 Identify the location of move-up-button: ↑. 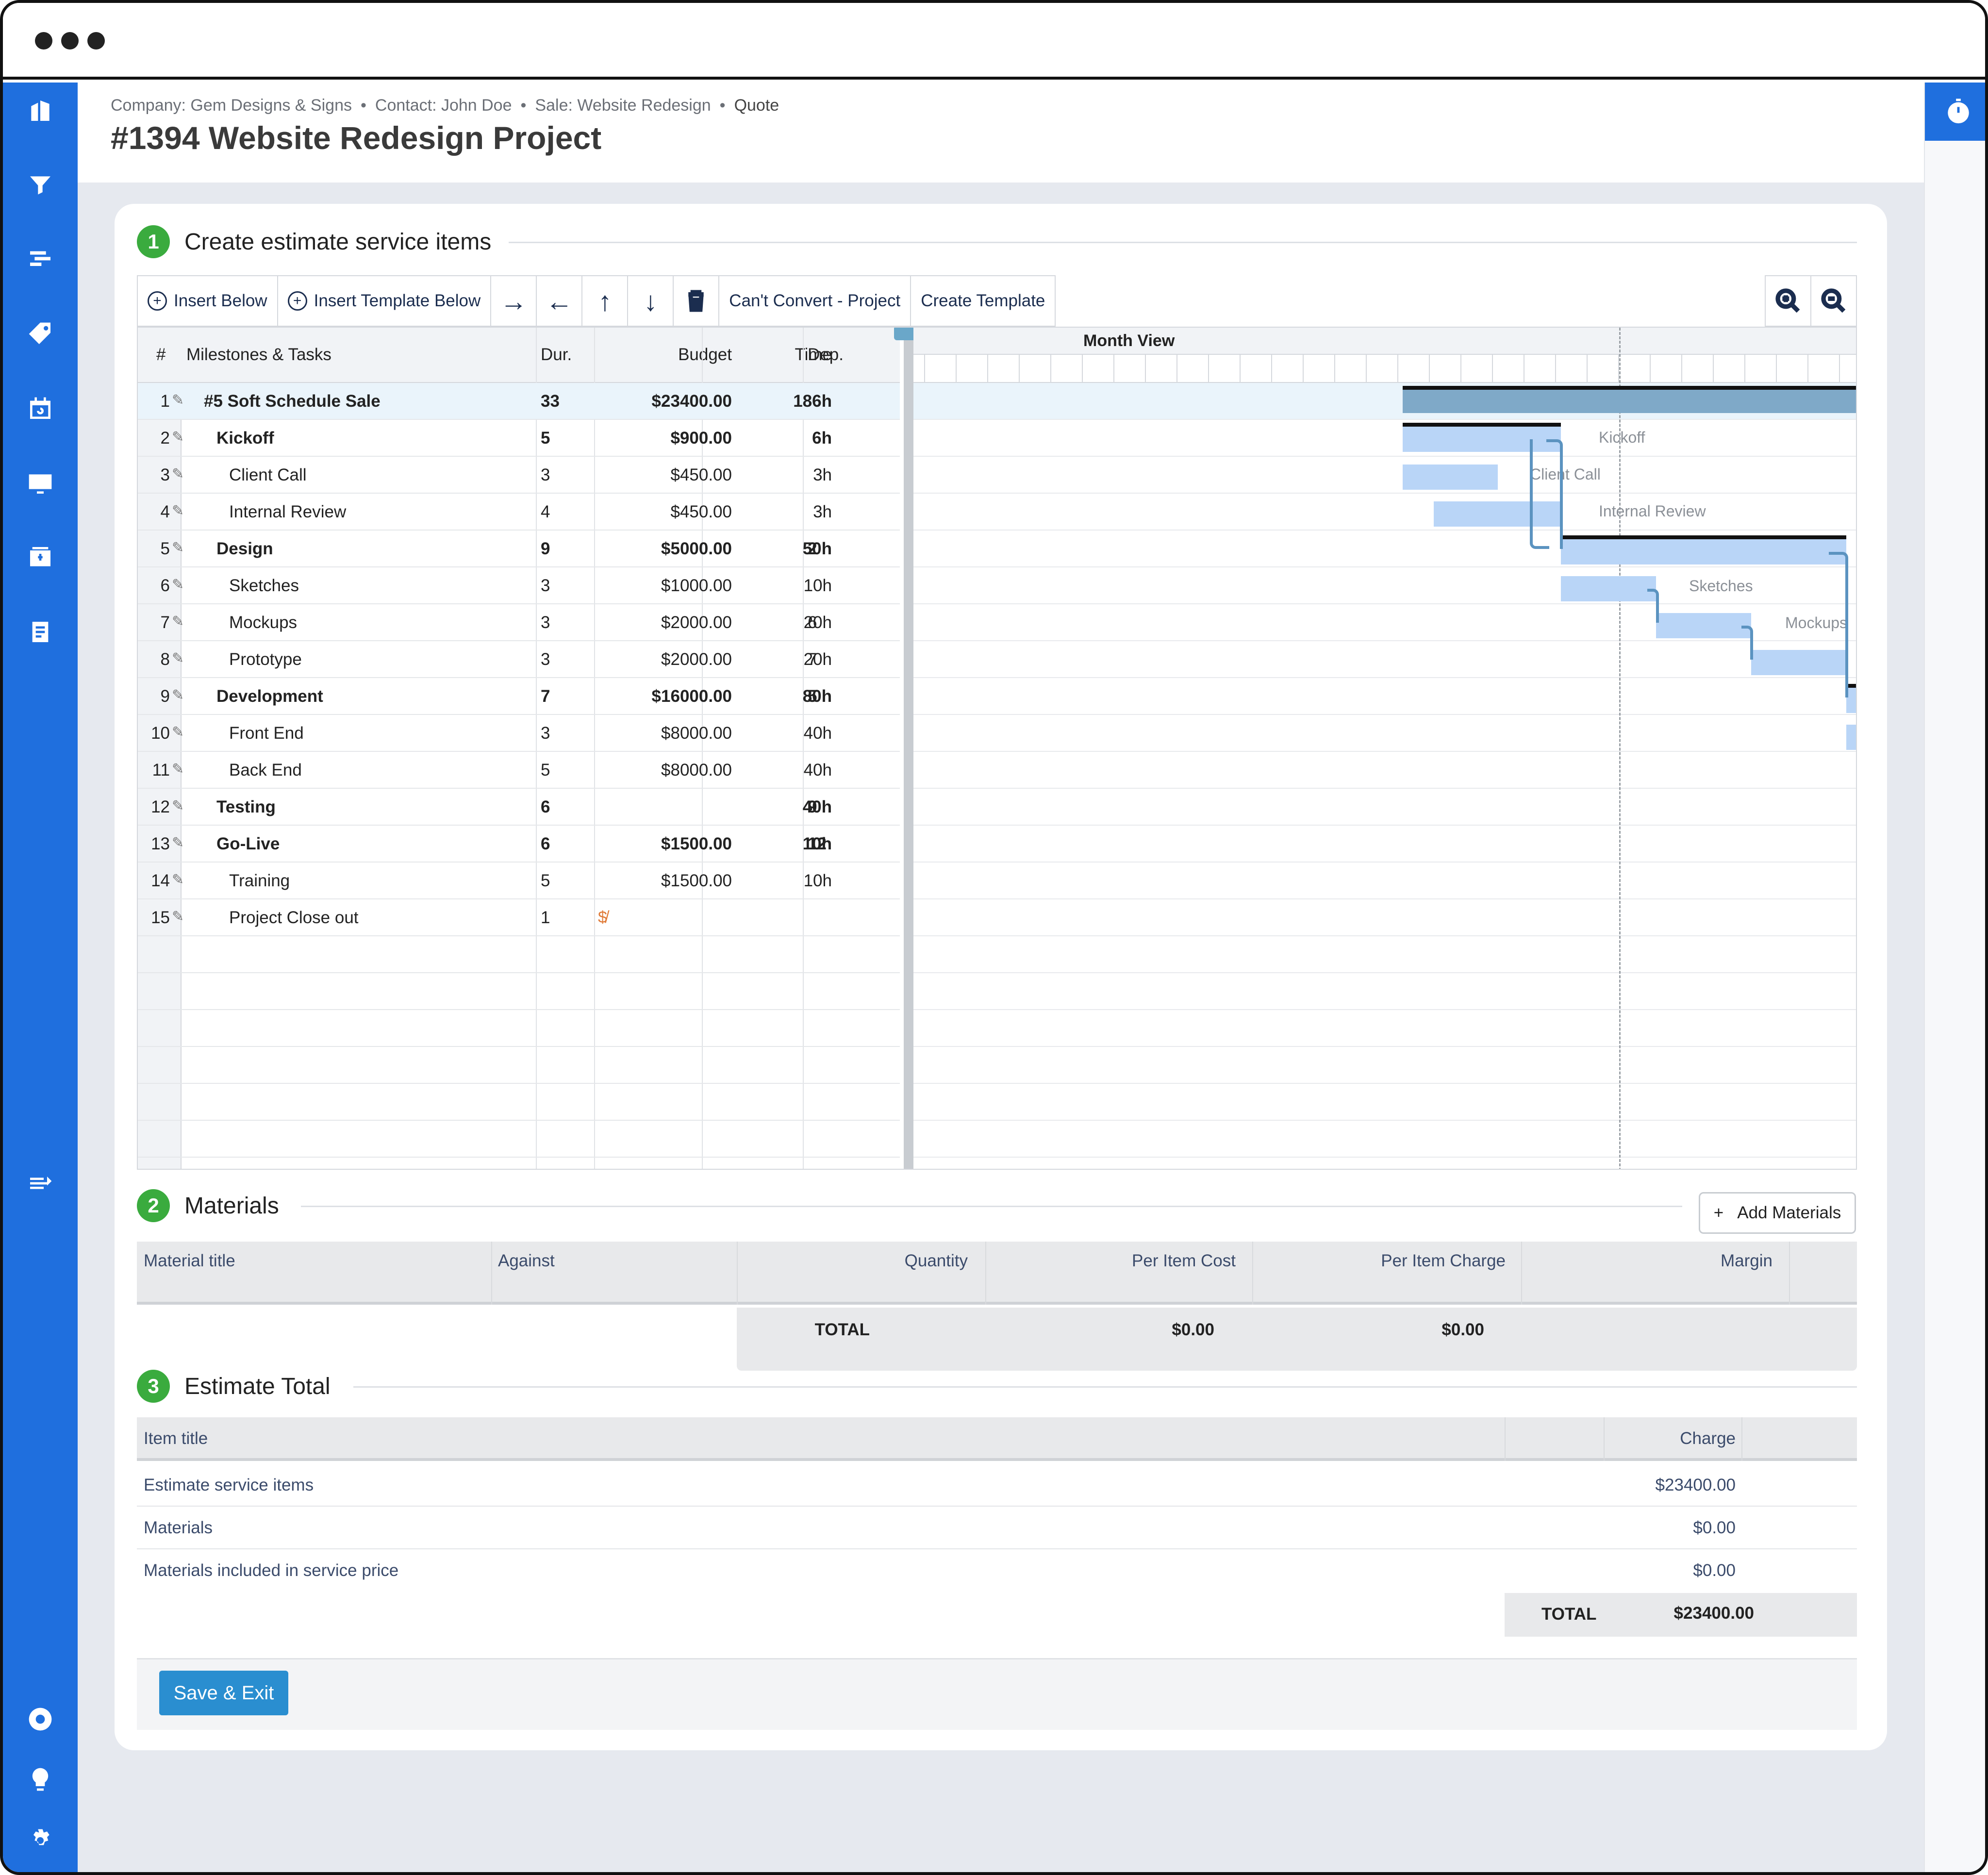
(605, 301).